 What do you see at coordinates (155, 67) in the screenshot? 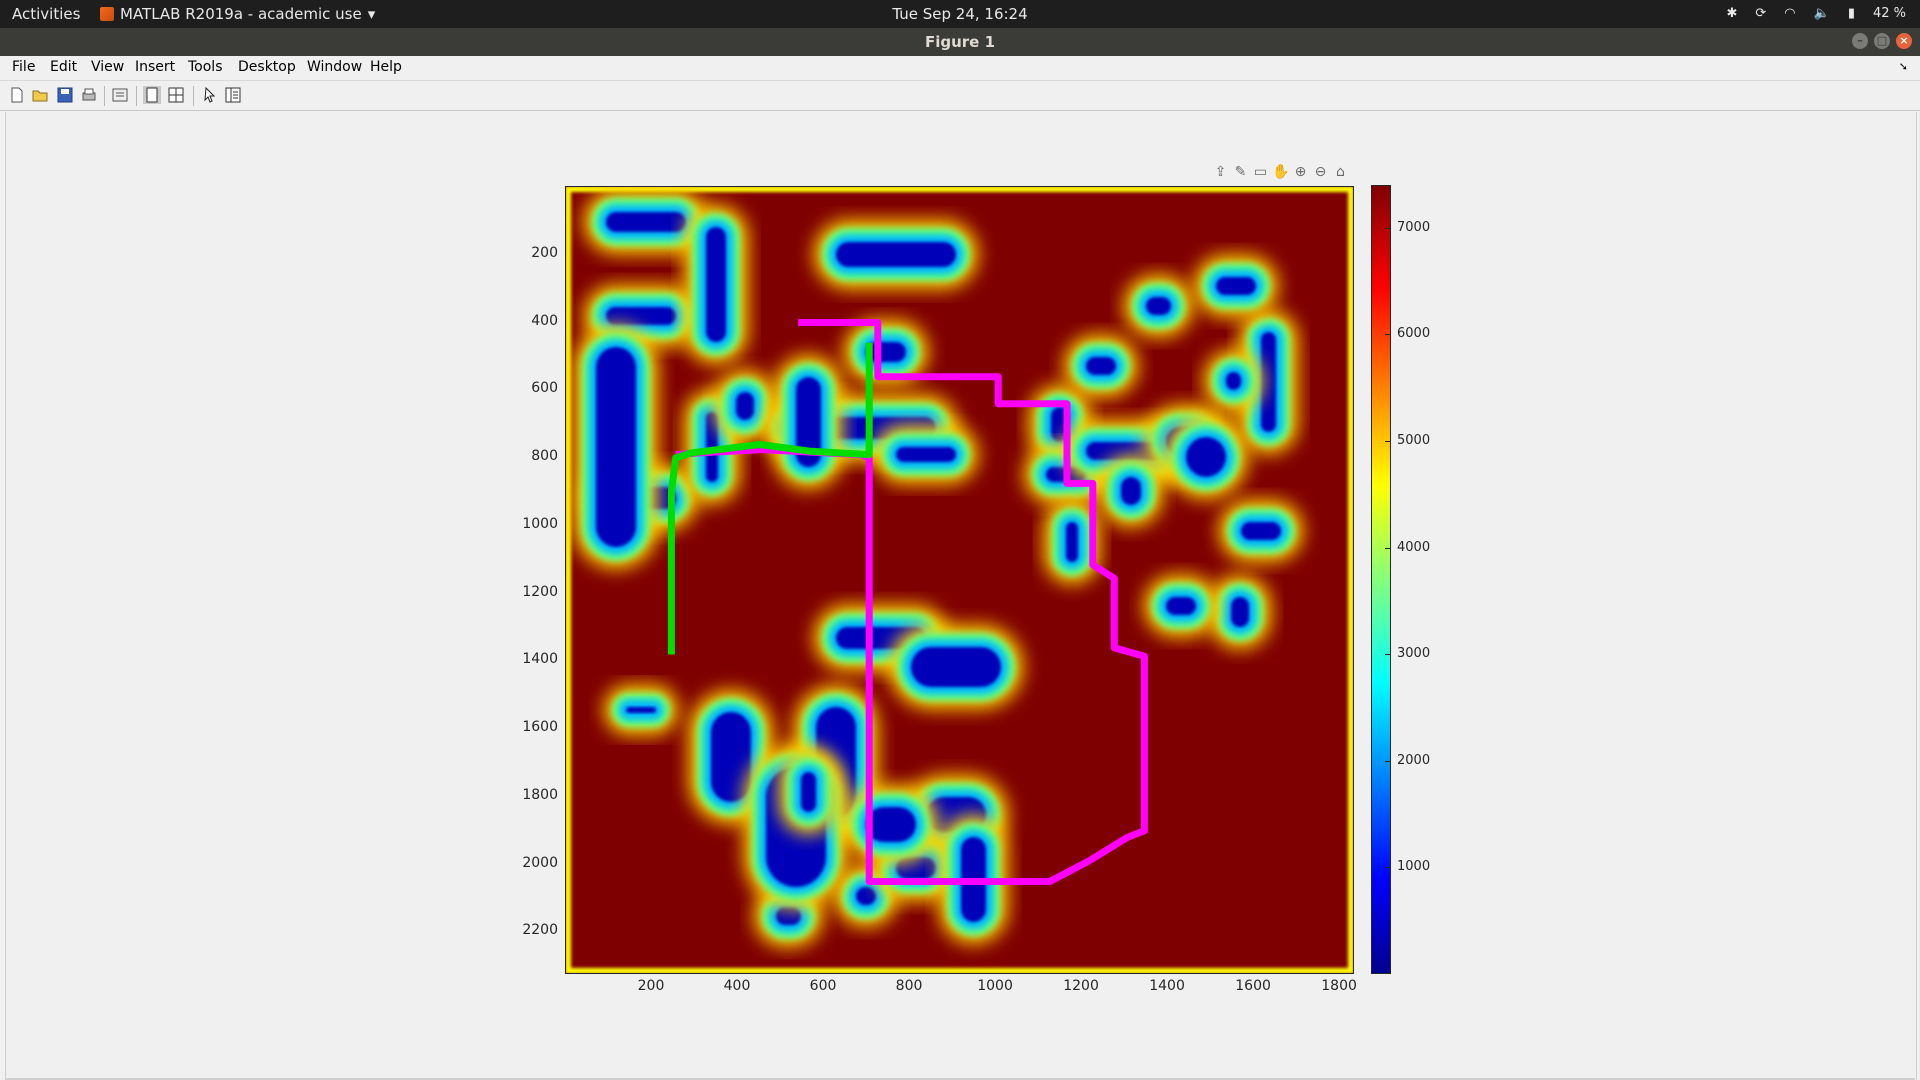
I see `menu-insert: Insert` at bounding box center [155, 67].